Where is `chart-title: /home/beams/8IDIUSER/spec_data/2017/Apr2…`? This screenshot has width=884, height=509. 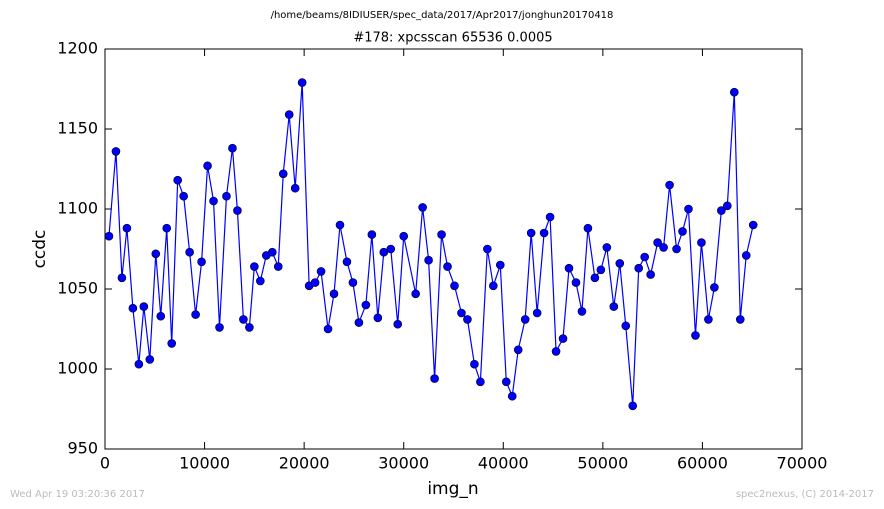 chart-title: /home/beams/8IDIUSER/spec_data/2017/Apr2… is located at coordinates (442, 15).